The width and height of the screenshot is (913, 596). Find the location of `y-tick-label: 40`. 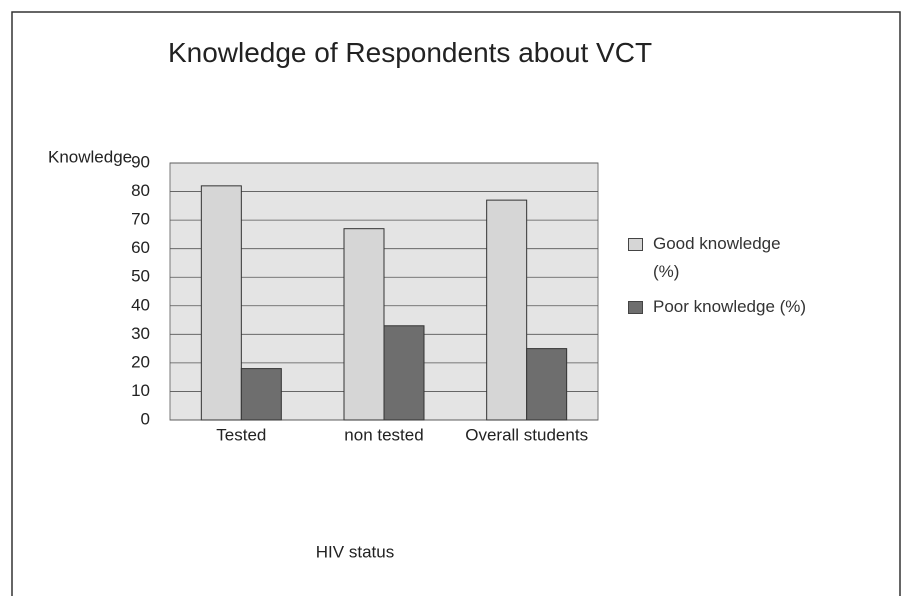

y-tick-label: 40 is located at coordinates (140, 304).